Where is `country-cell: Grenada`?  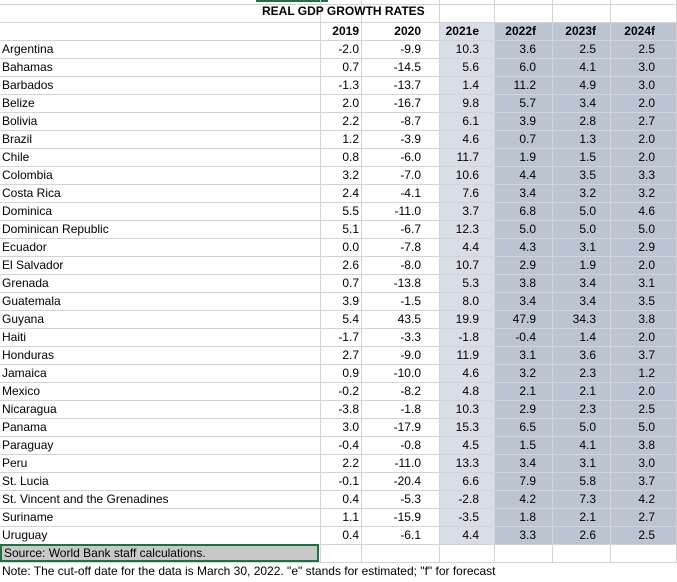 country-cell: Grenada is located at coordinates (25, 283).